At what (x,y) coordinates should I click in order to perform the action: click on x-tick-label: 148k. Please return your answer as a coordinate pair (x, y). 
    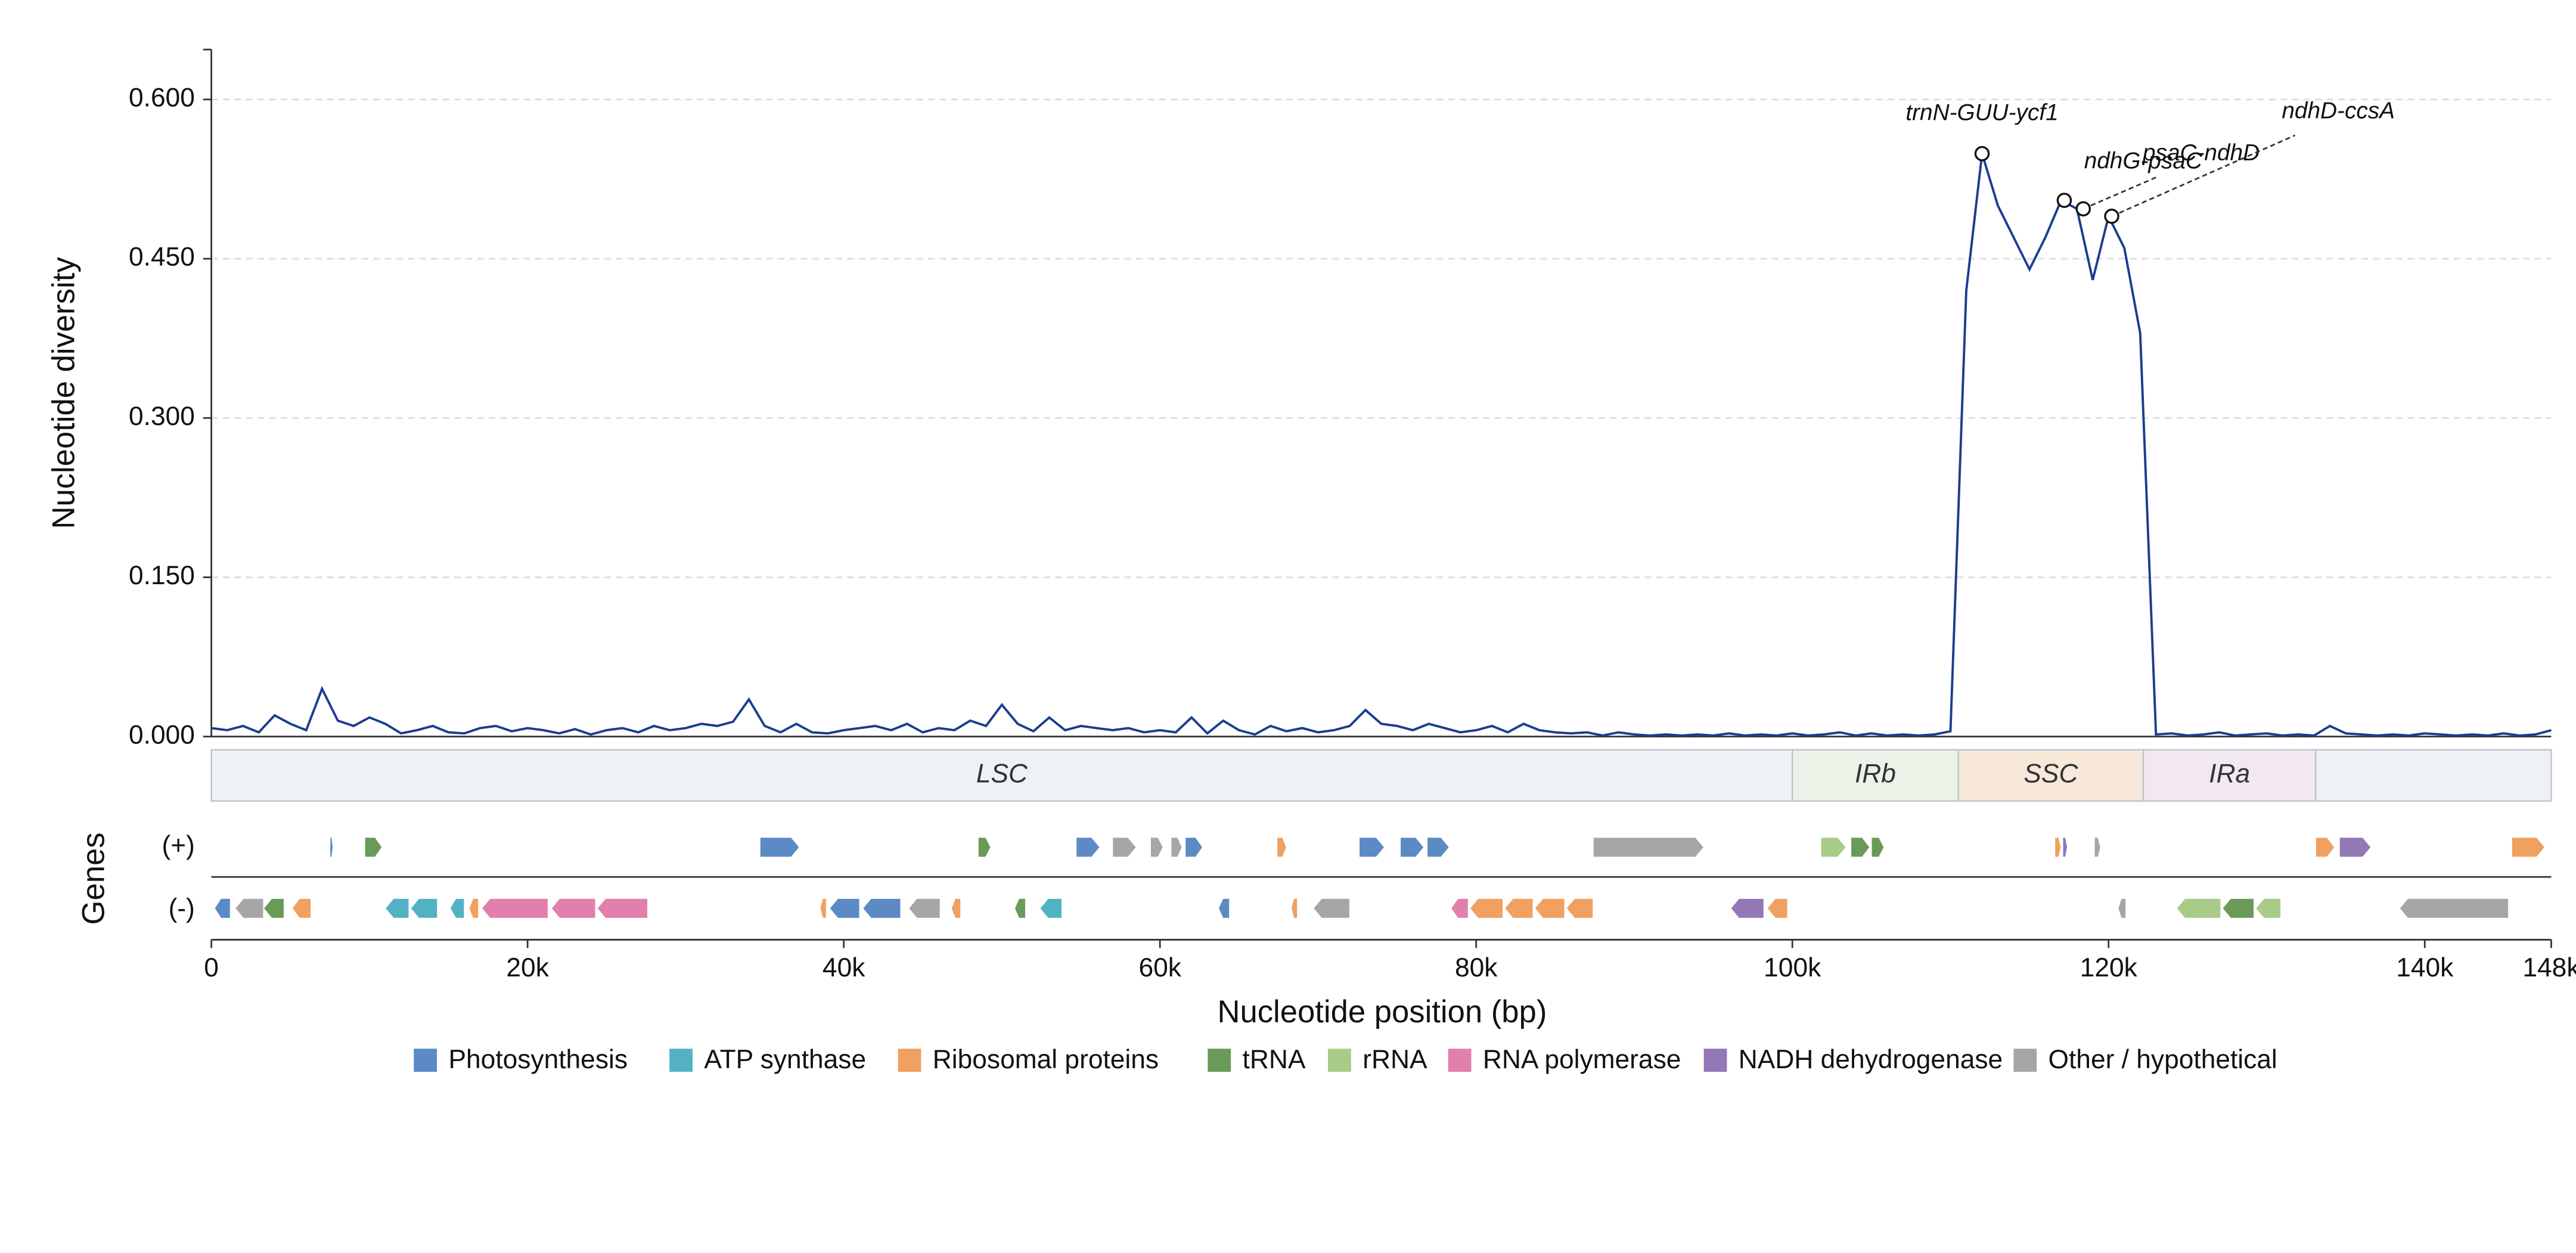
    Looking at the image, I should click on (2549, 967).